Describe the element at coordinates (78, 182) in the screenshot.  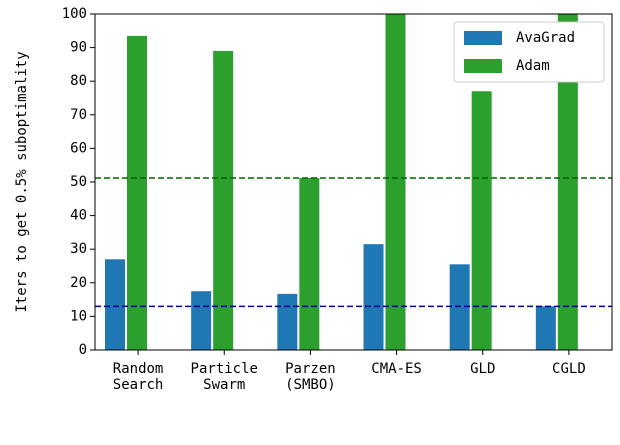
I see `y-tick-label: 50` at that location.